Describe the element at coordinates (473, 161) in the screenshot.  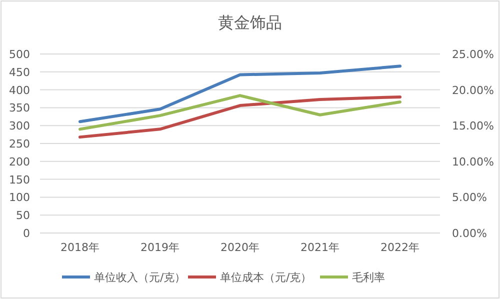
I see `y2-tick-label: 10.00%` at that location.